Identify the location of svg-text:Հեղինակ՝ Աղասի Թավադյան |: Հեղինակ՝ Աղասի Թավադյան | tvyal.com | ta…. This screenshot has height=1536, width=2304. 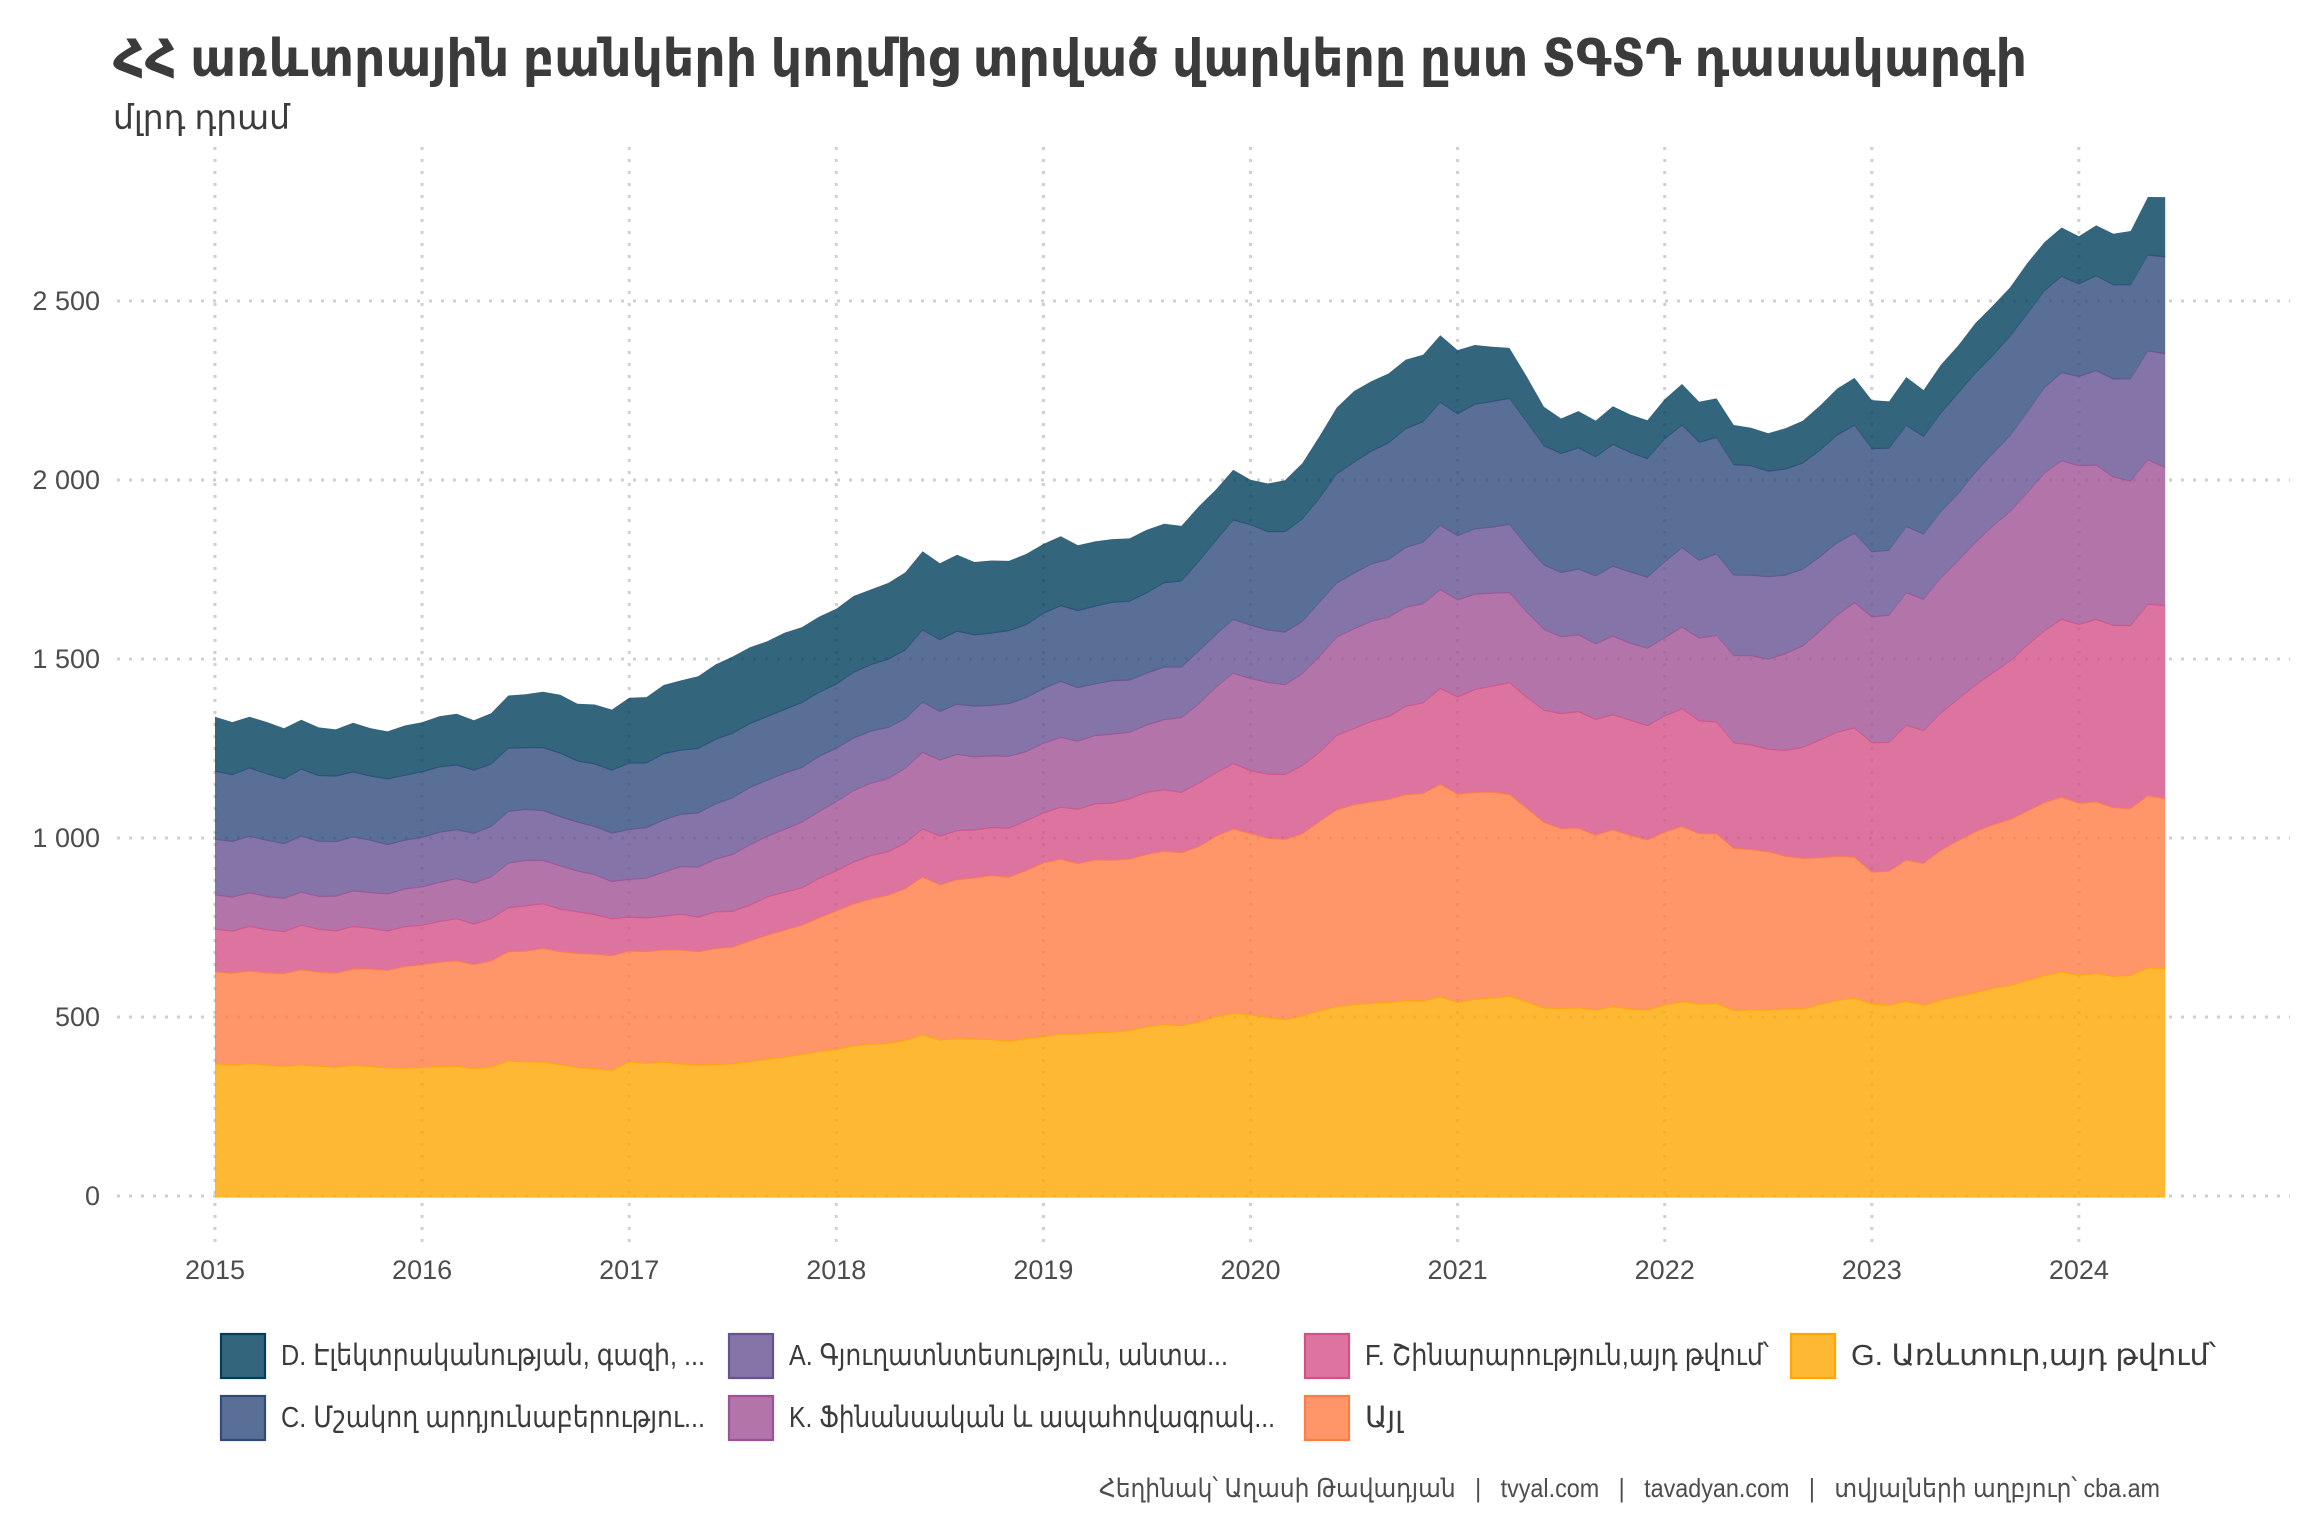
(1629, 1488).